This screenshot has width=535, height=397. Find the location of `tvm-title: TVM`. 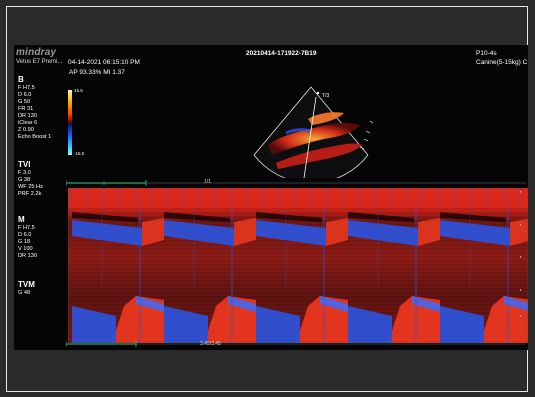

tvm-title: TVM is located at coordinates (26, 284).